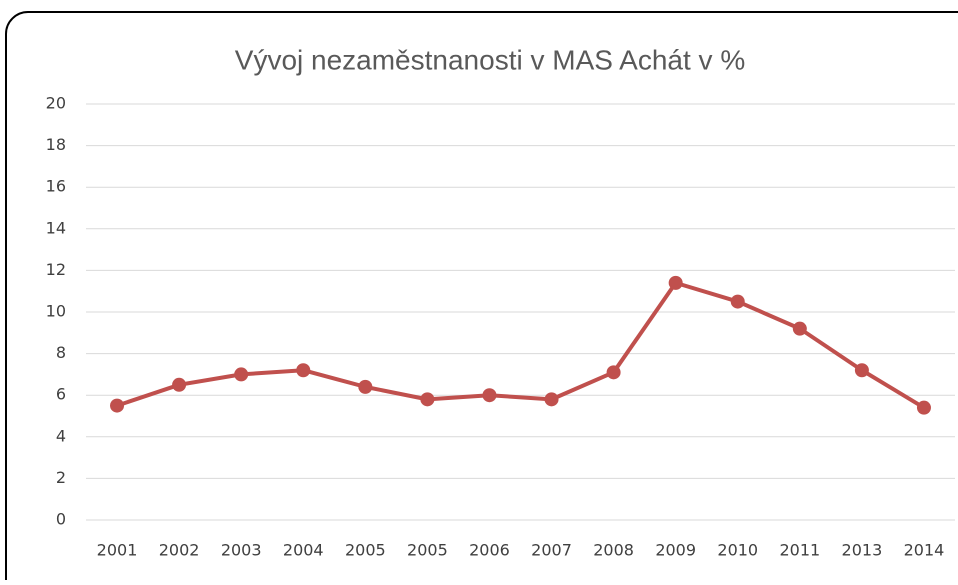 The height and width of the screenshot is (585, 958). What do you see at coordinates (56, 311) in the screenshot?
I see `y-tick-label: 10` at bounding box center [56, 311].